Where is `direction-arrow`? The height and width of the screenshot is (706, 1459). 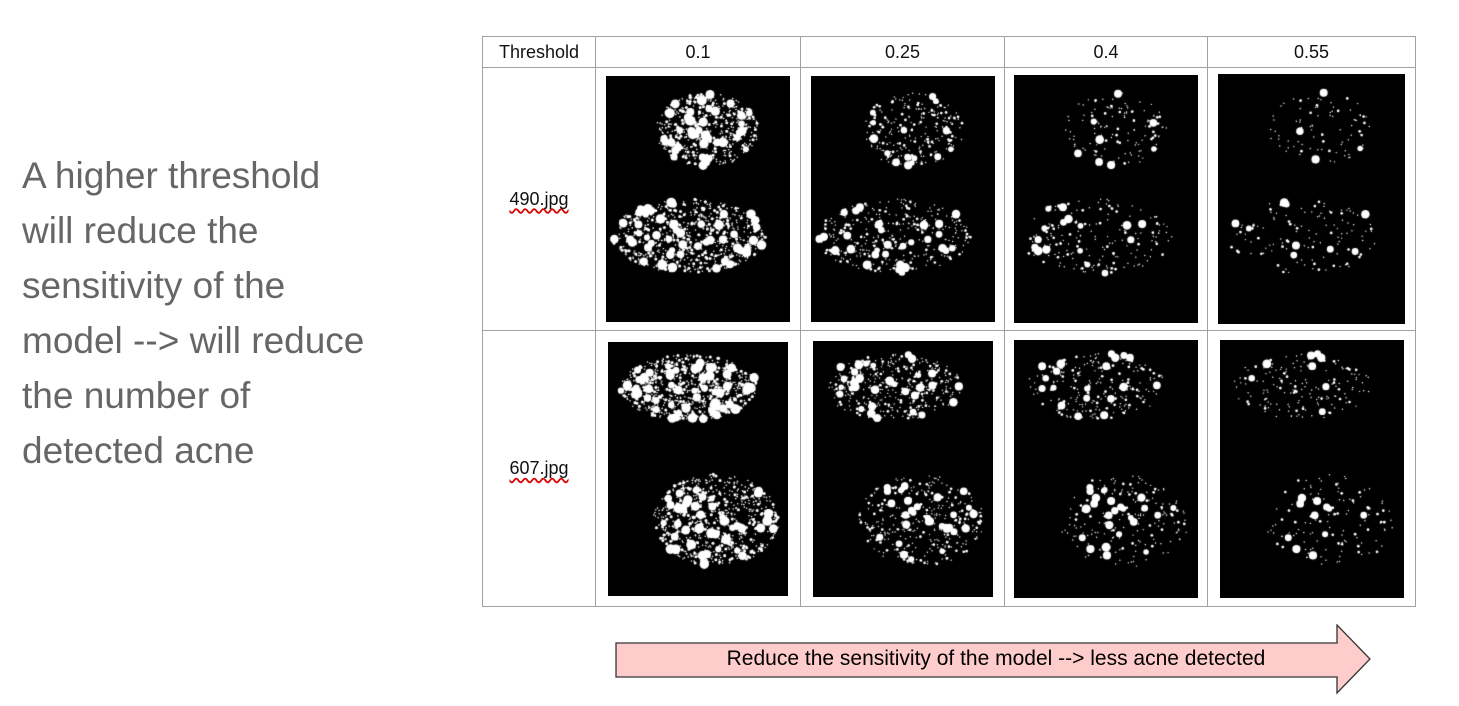 direction-arrow is located at coordinates (993, 659).